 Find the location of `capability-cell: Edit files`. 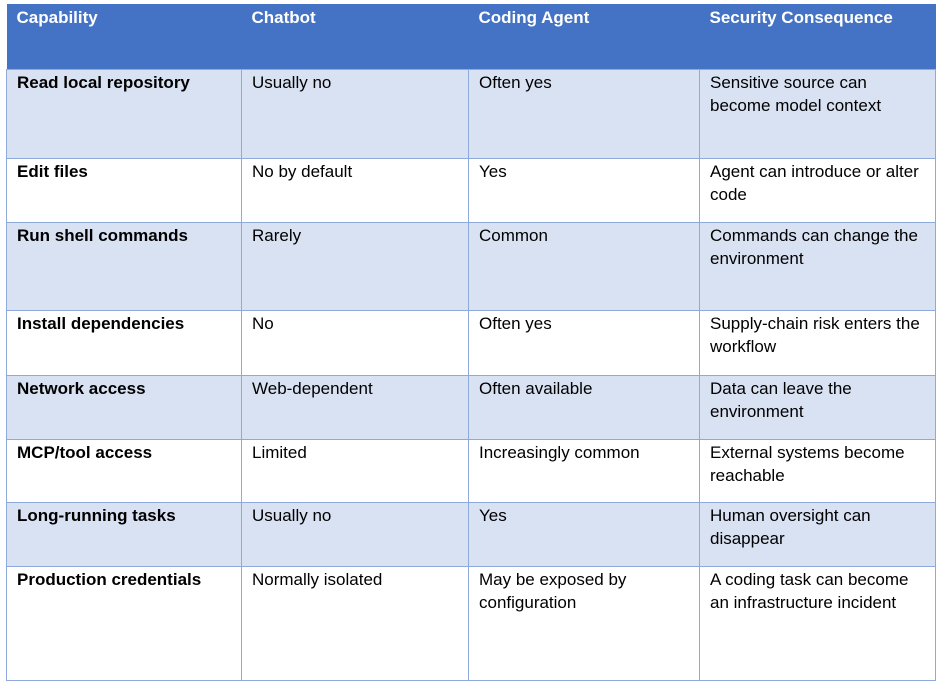

capability-cell: Edit files is located at coordinates (124, 190).